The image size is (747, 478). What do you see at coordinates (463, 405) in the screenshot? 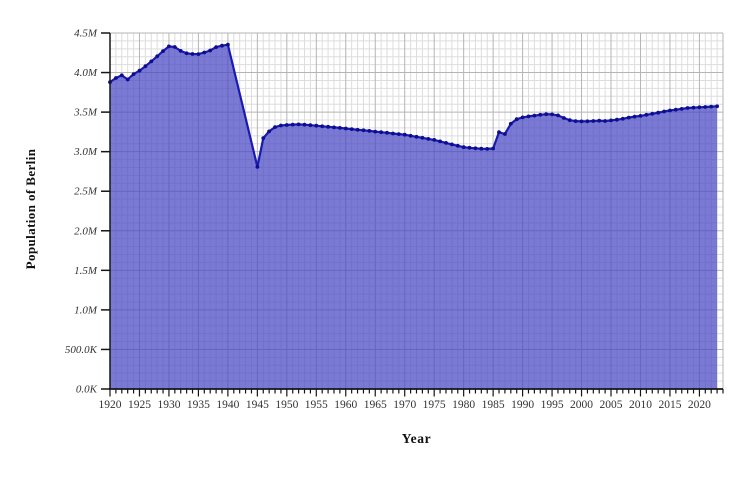
I see `x-tick-label: 1980` at bounding box center [463, 405].